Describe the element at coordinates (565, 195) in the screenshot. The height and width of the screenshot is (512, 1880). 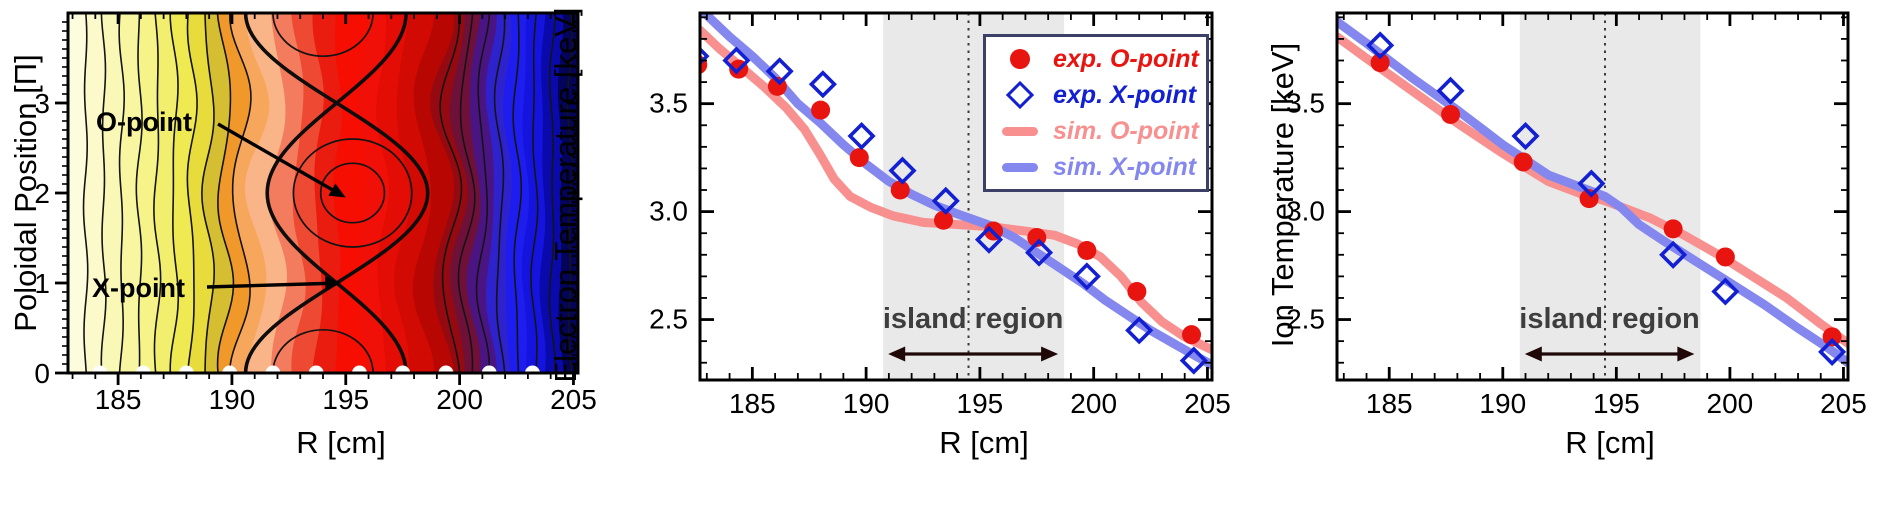
I see `electron-y-axis-label: Electron Temperature [keV]` at that location.